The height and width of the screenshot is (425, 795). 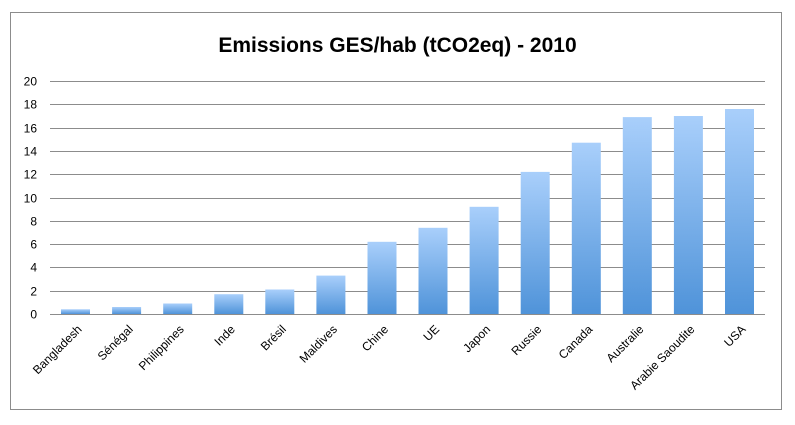 What do you see at coordinates (586, 228) in the screenshot?
I see `bar-canada` at bounding box center [586, 228].